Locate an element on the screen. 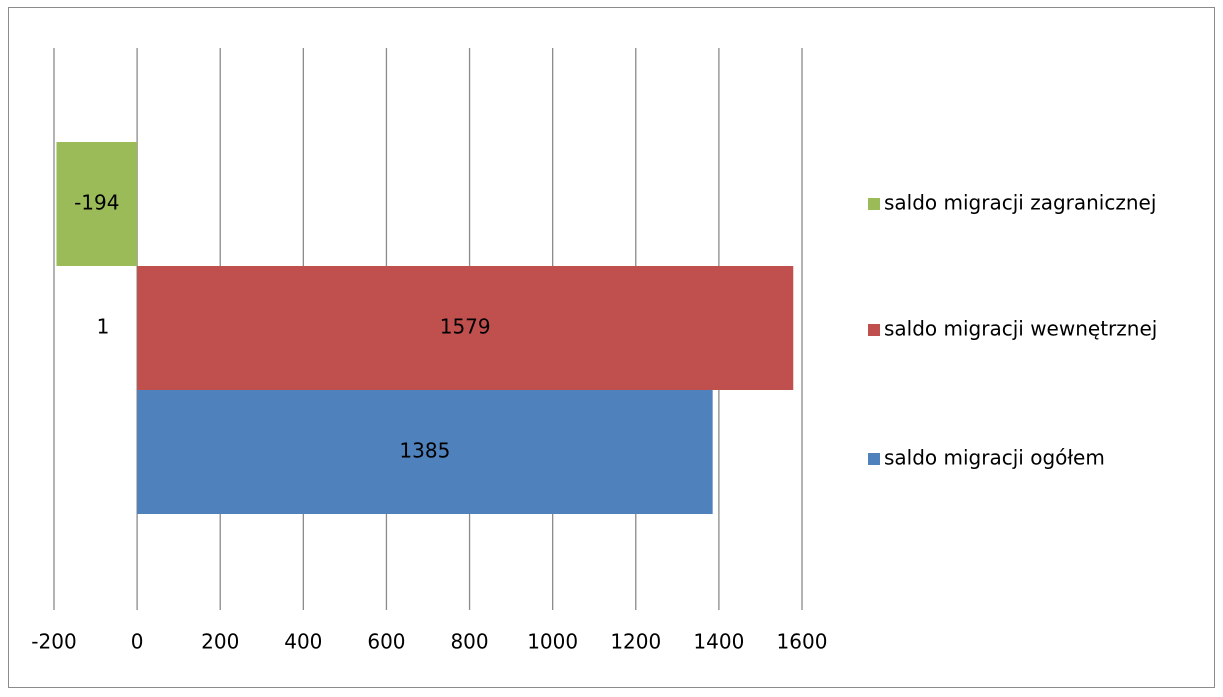 Image resolution: width=1223 pixels, height=697 pixels. x-tick-label: 1200 is located at coordinates (635, 642).